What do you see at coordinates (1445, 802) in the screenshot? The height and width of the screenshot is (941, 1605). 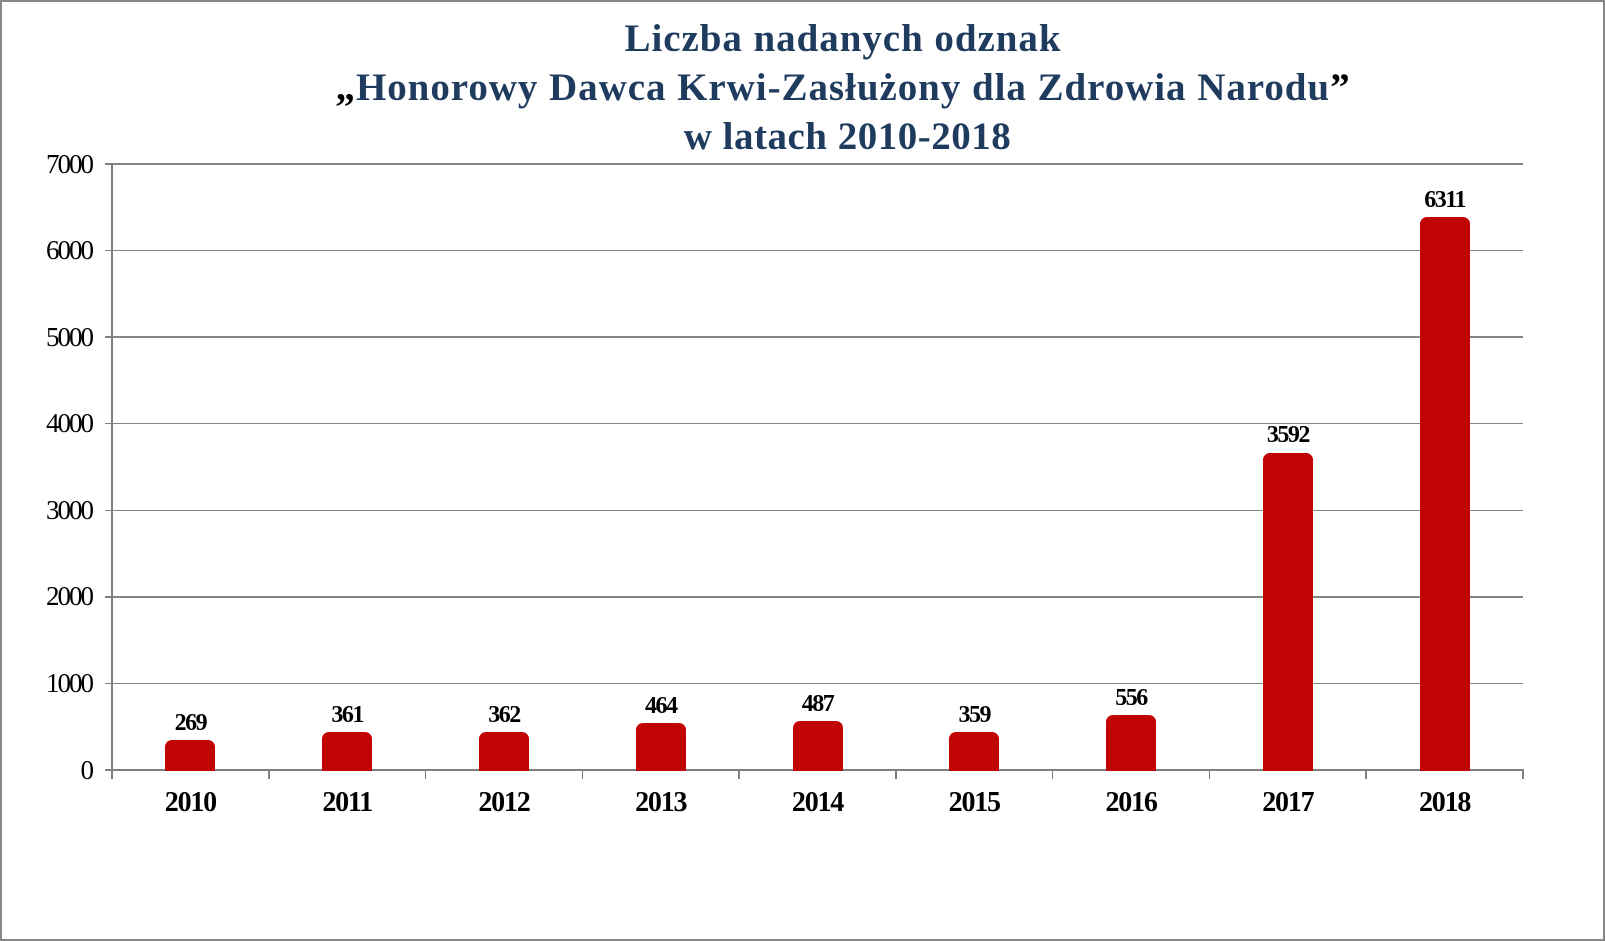 I see `x-category-label: 2018` at bounding box center [1445, 802].